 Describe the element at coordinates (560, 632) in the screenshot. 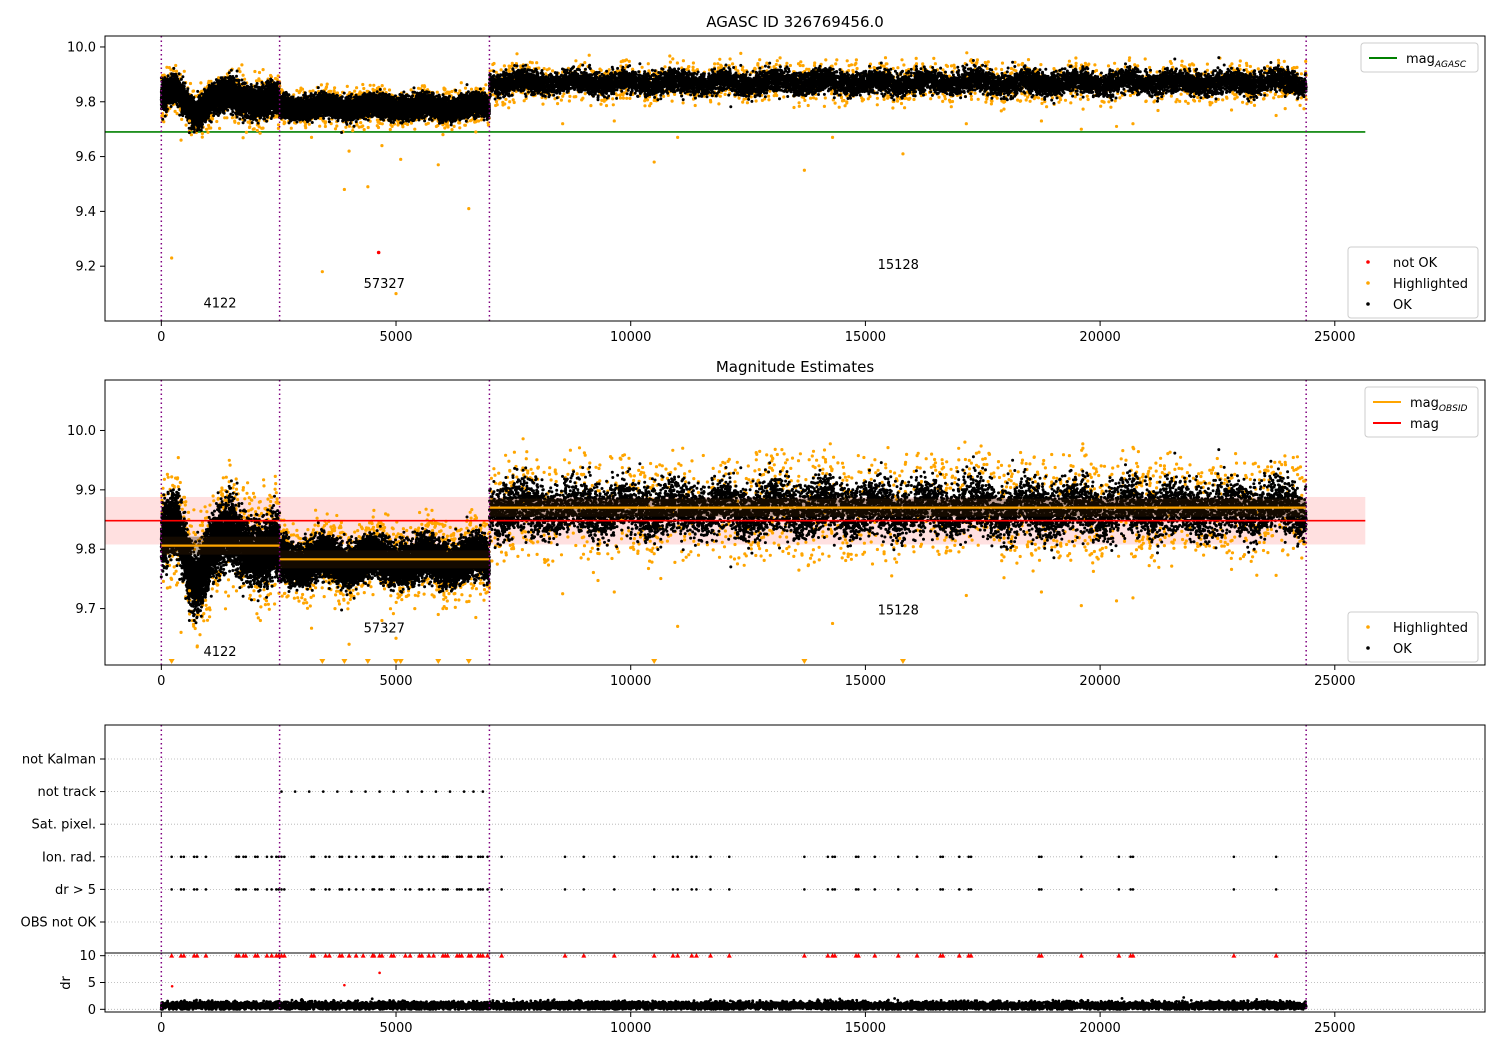

I see `estimates-observation-labels: 4122 57327 15128` at that location.